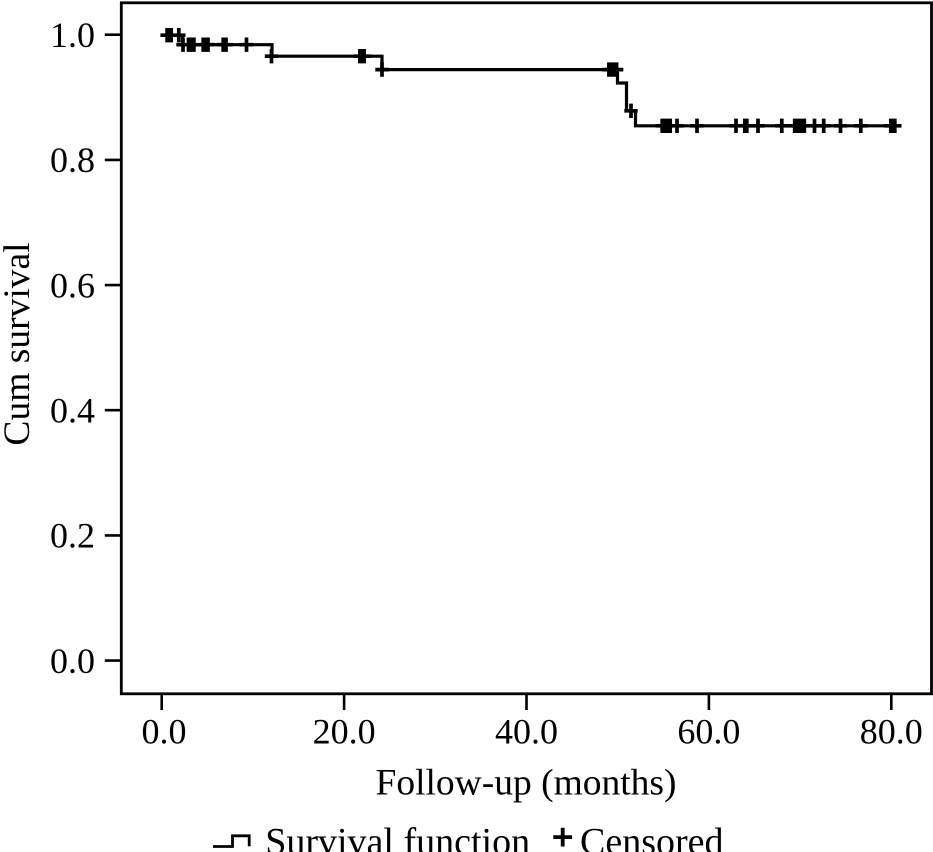 The height and width of the screenshot is (852, 933). What do you see at coordinates (397, 836) in the screenshot?
I see `svg-text: Survival function` at bounding box center [397, 836].